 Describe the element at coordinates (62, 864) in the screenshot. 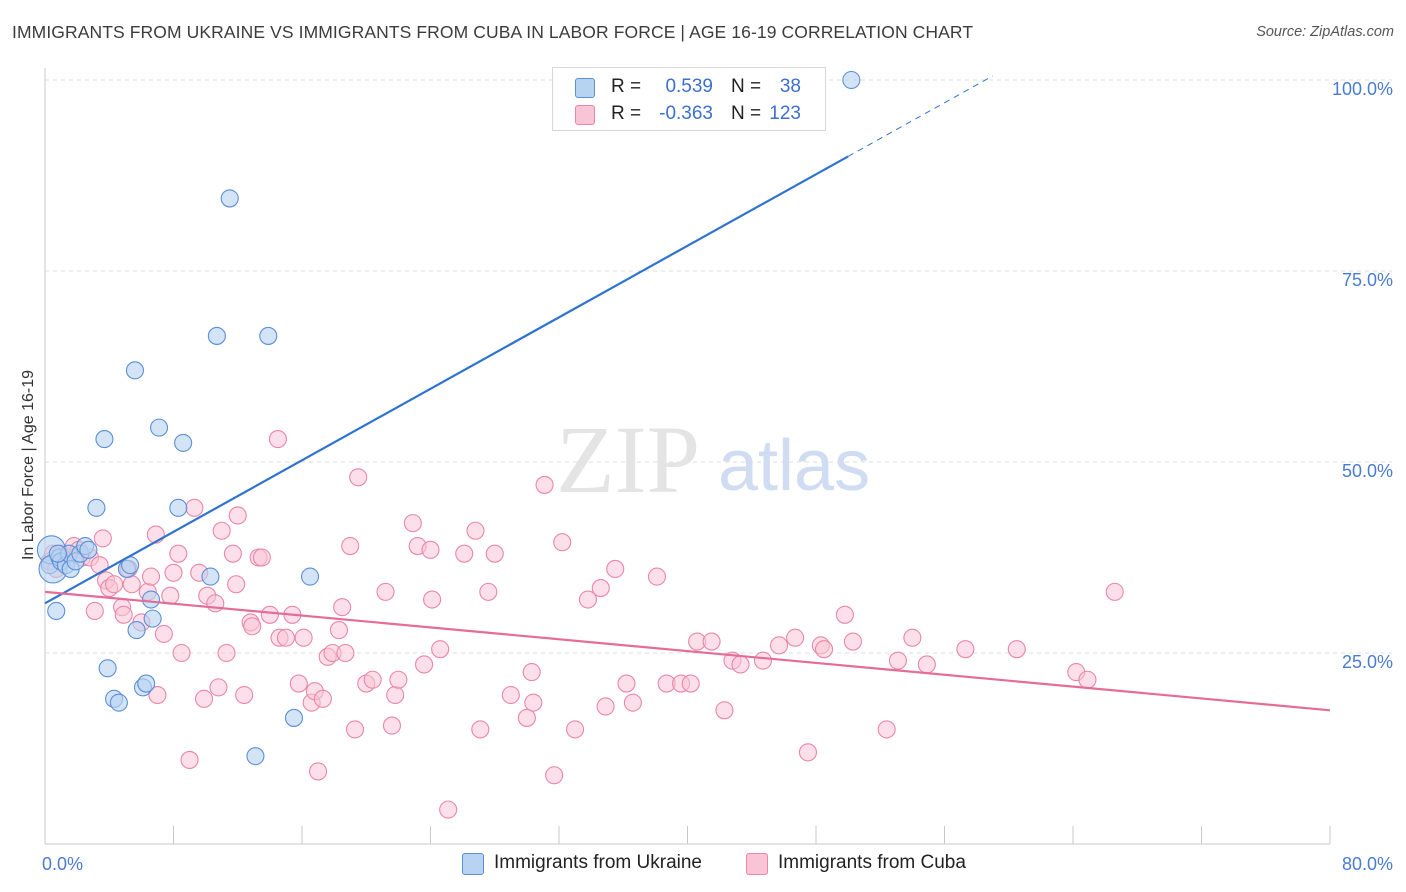

I see `x-tick-label: 0.0%` at that location.